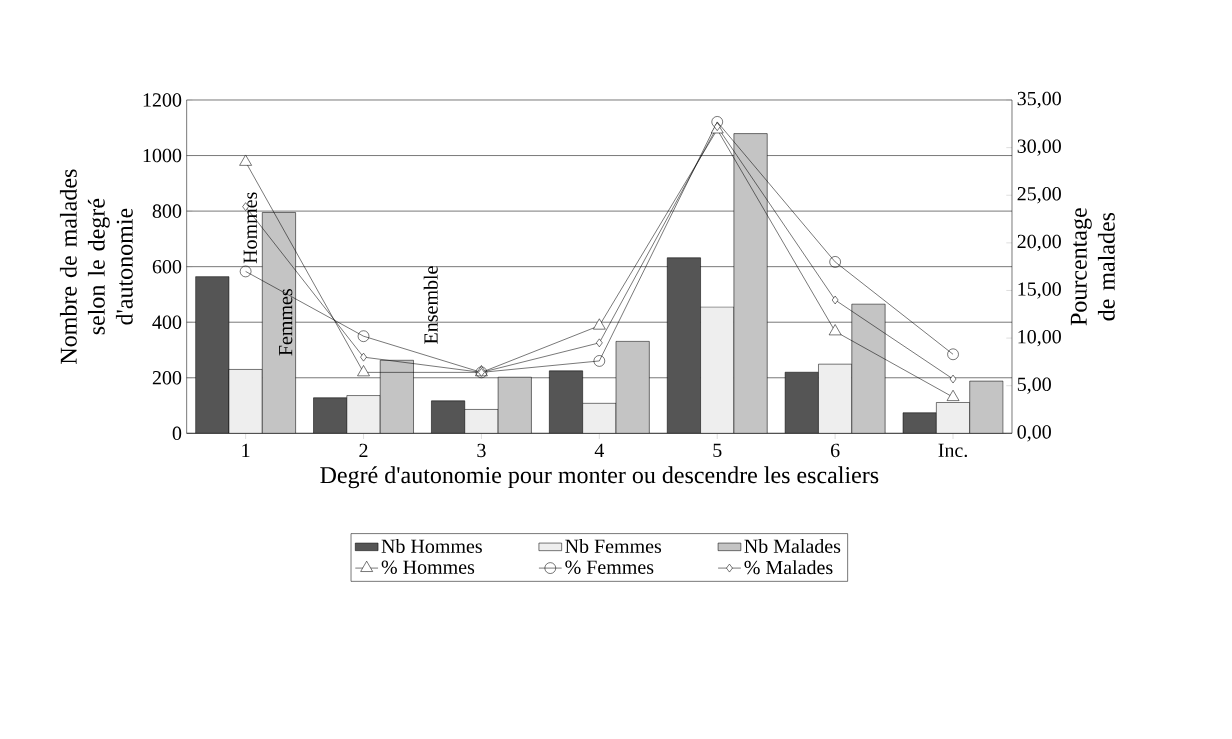 The height and width of the screenshot is (739, 1232). Describe the element at coordinates (250, 228) in the screenshot. I see `annotation: Hommes` at that location.